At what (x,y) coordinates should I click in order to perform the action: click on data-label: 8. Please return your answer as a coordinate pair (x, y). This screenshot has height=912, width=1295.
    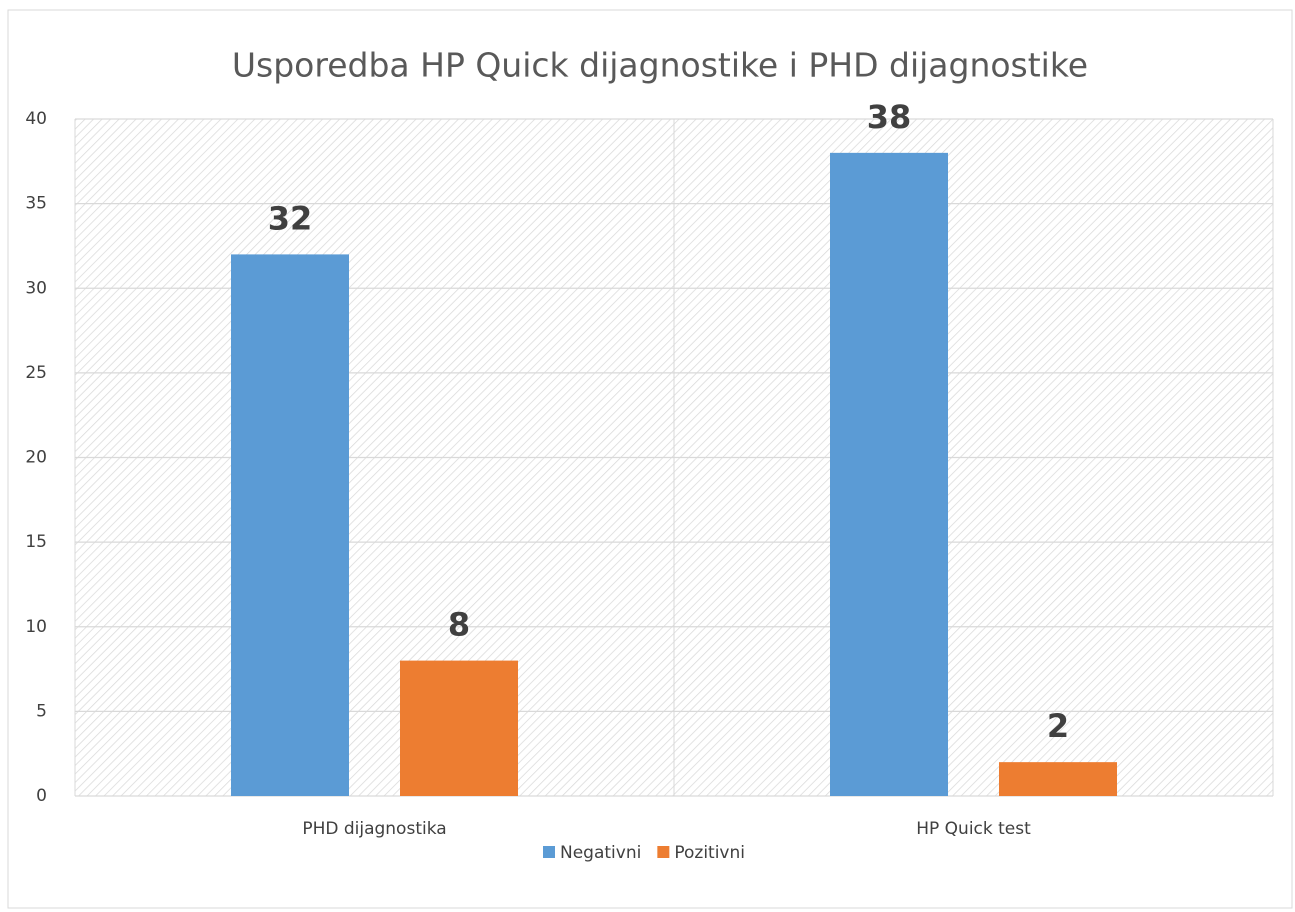
    Looking at the image, I should click on (459, 625).